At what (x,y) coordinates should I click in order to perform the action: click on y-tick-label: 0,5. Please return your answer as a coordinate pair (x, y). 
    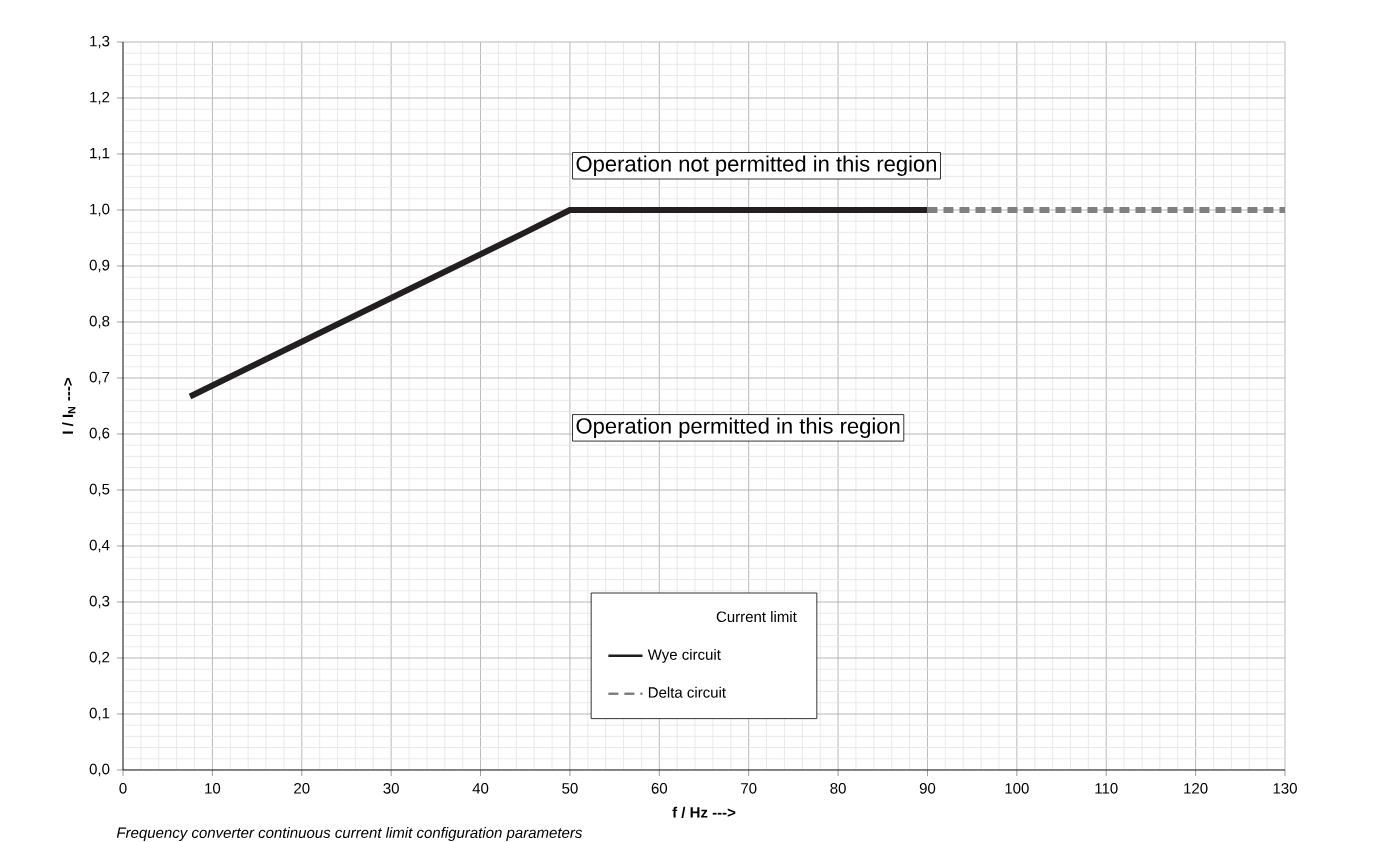
    Looking at the image, I should click on (99, 490).